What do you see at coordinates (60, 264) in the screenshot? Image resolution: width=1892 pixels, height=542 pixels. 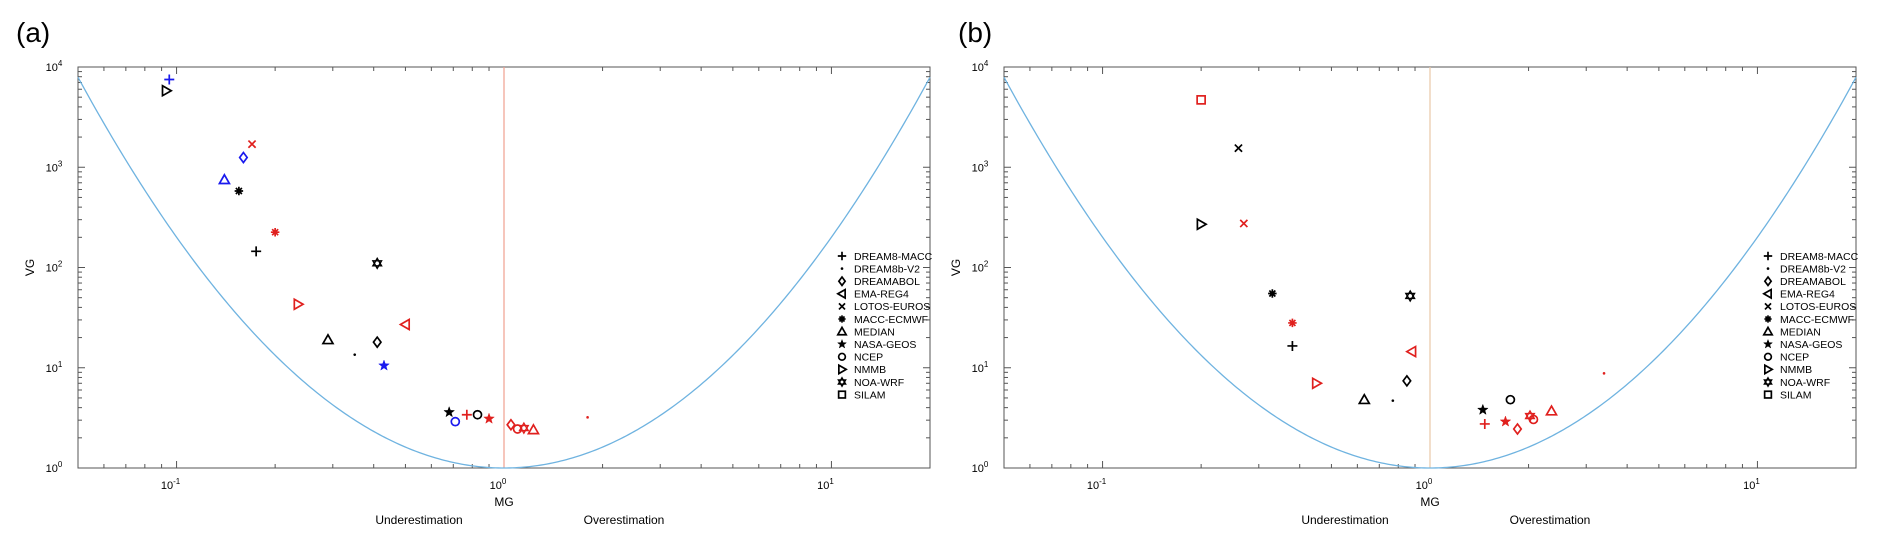 I see `y-tick-label-exponent: 2` at bounding box center [60, 264].